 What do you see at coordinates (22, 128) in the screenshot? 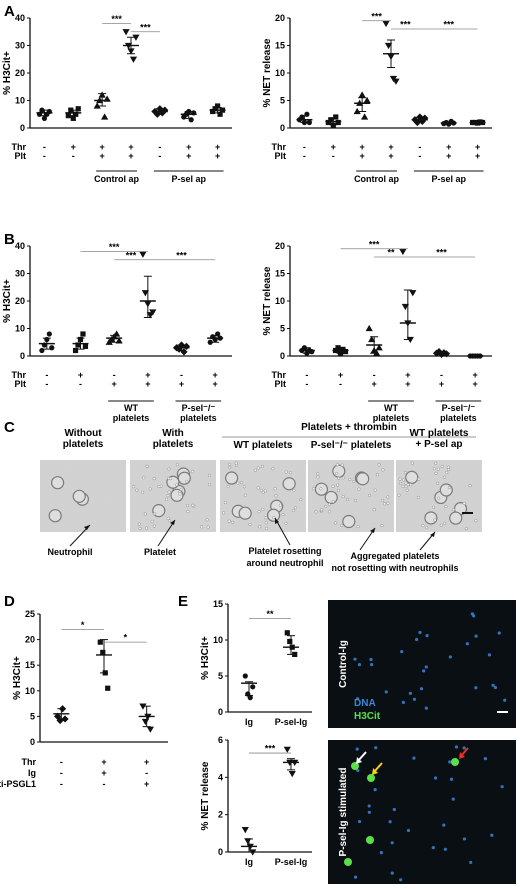
I see `y-tick-label: 0` at bounding box center [22, 128].